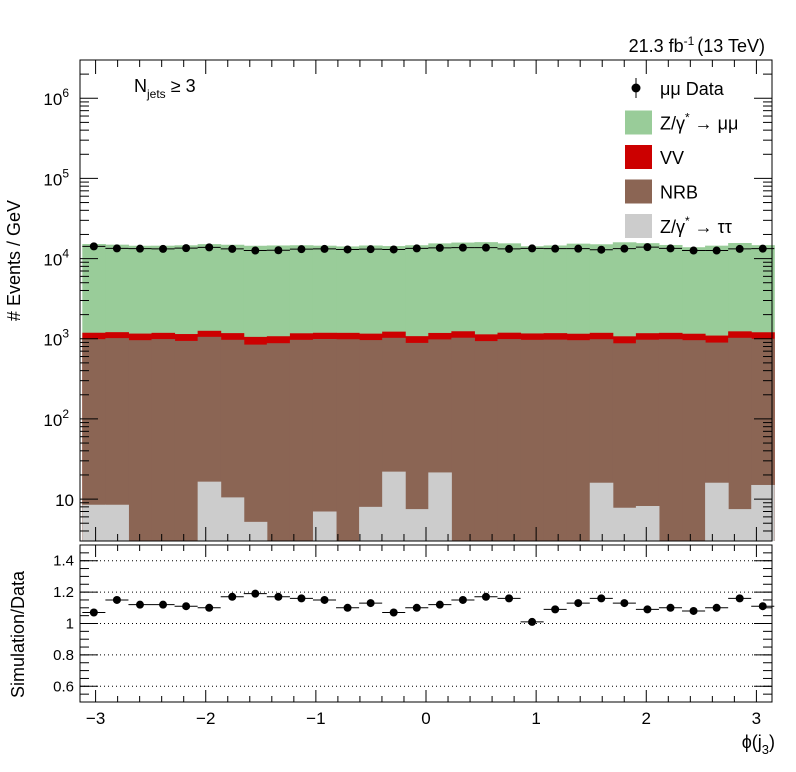 This screenshot has width=796, height=772. Describe the element at coordinates (70, 624) in the screenshot. I see `ratio-y-tick-label: 1` at that location.